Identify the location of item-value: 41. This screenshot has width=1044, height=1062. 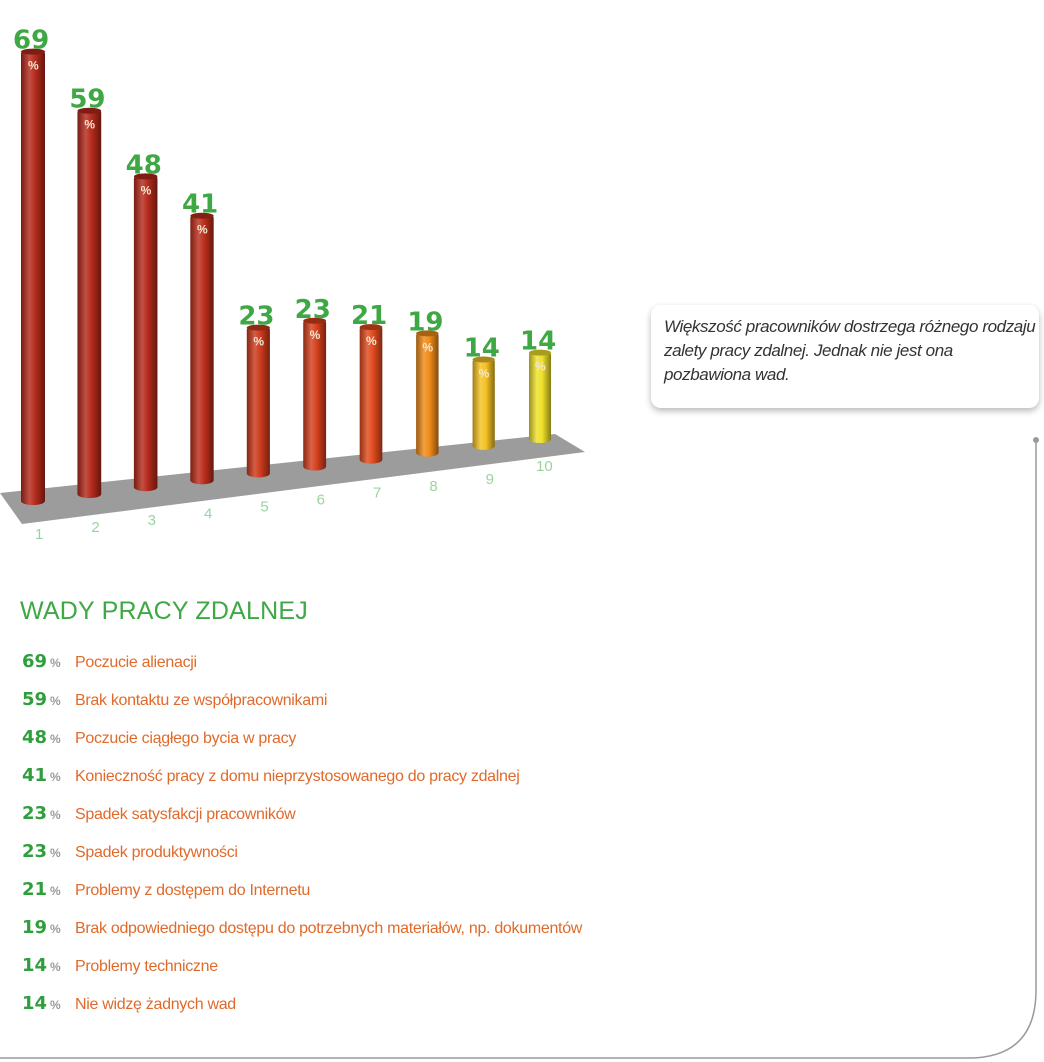
(35, 775).